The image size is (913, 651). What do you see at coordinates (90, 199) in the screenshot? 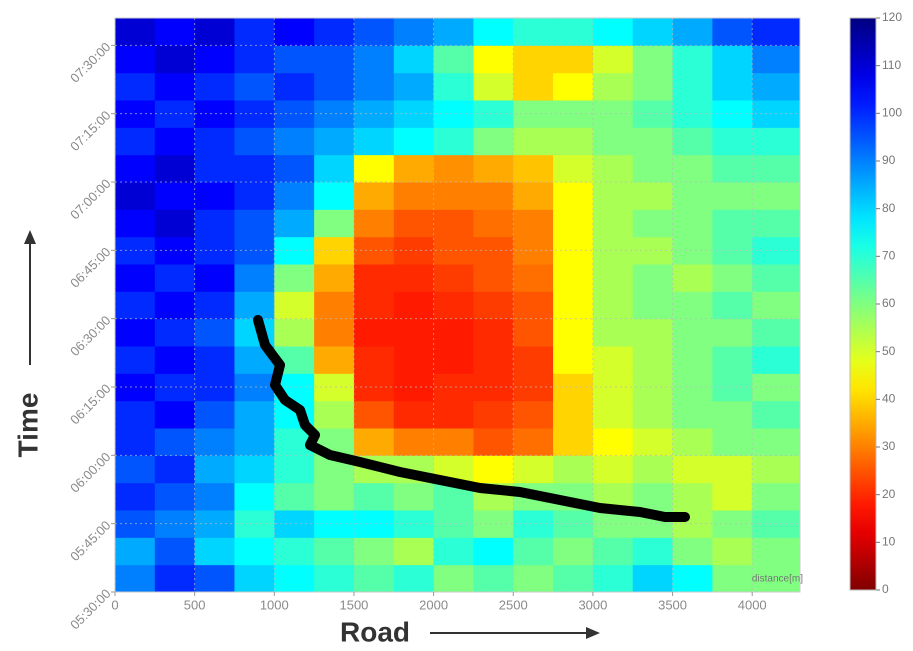
I see `y-tick-label: 07:00:00` at bounding box center [90, 199].